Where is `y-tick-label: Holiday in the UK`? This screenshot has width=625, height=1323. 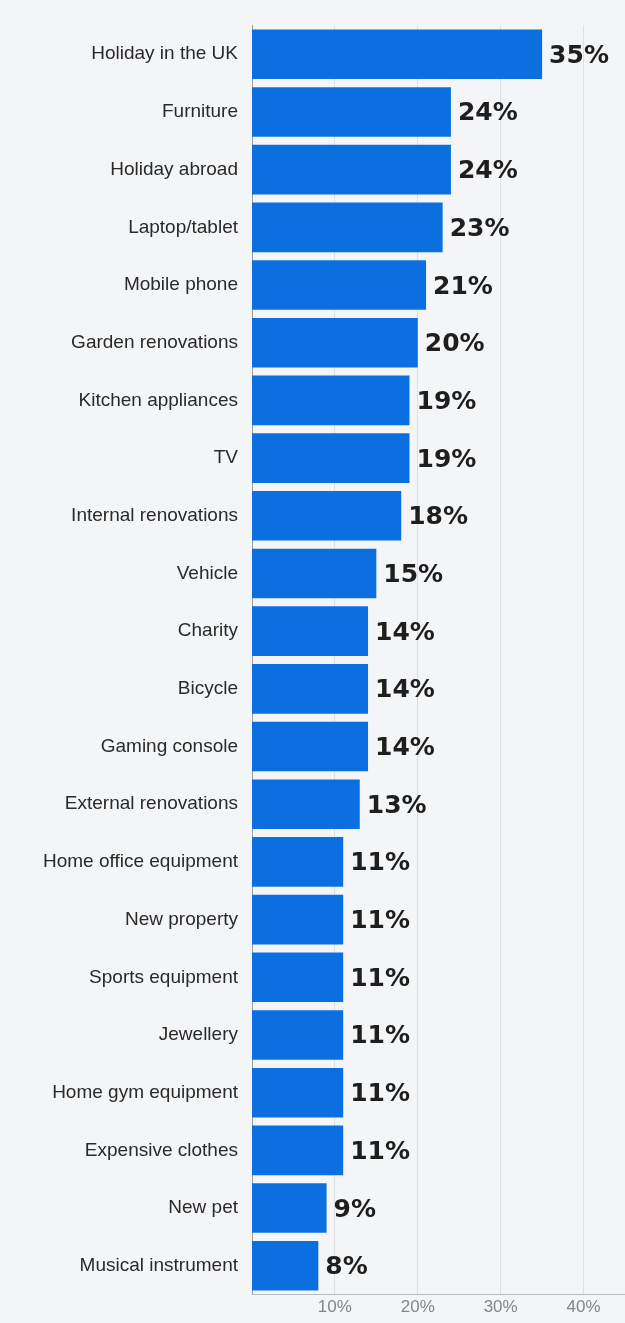
y-tick-label: Holiday in the UK is located at coordinates (165, 53).